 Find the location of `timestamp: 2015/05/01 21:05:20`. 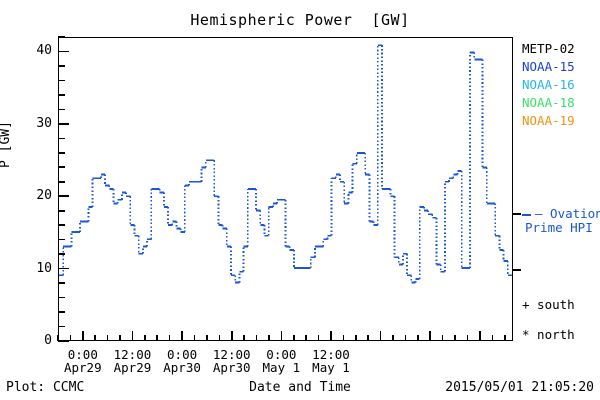

timestamp: 2015/05/01 21:05:20 is located at coordinates (519, 387).